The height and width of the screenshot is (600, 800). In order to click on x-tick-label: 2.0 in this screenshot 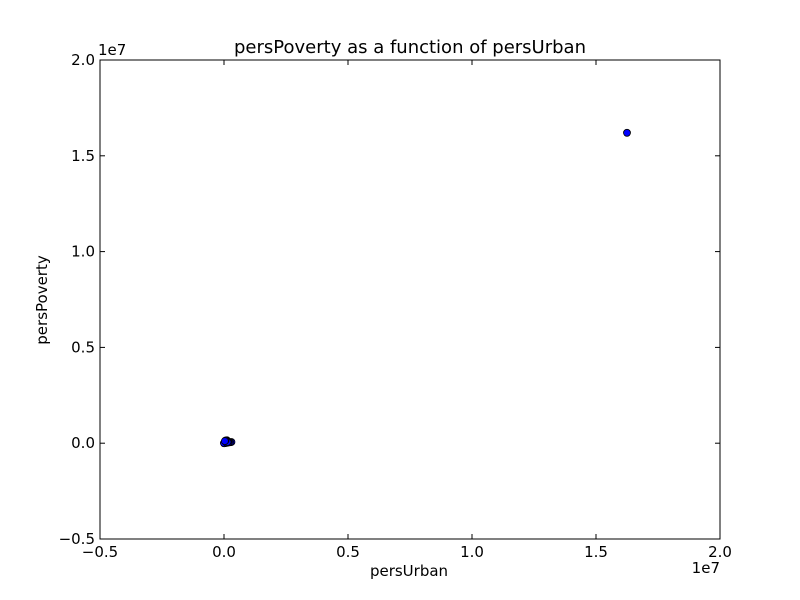, I will do `click(720, 552)`.